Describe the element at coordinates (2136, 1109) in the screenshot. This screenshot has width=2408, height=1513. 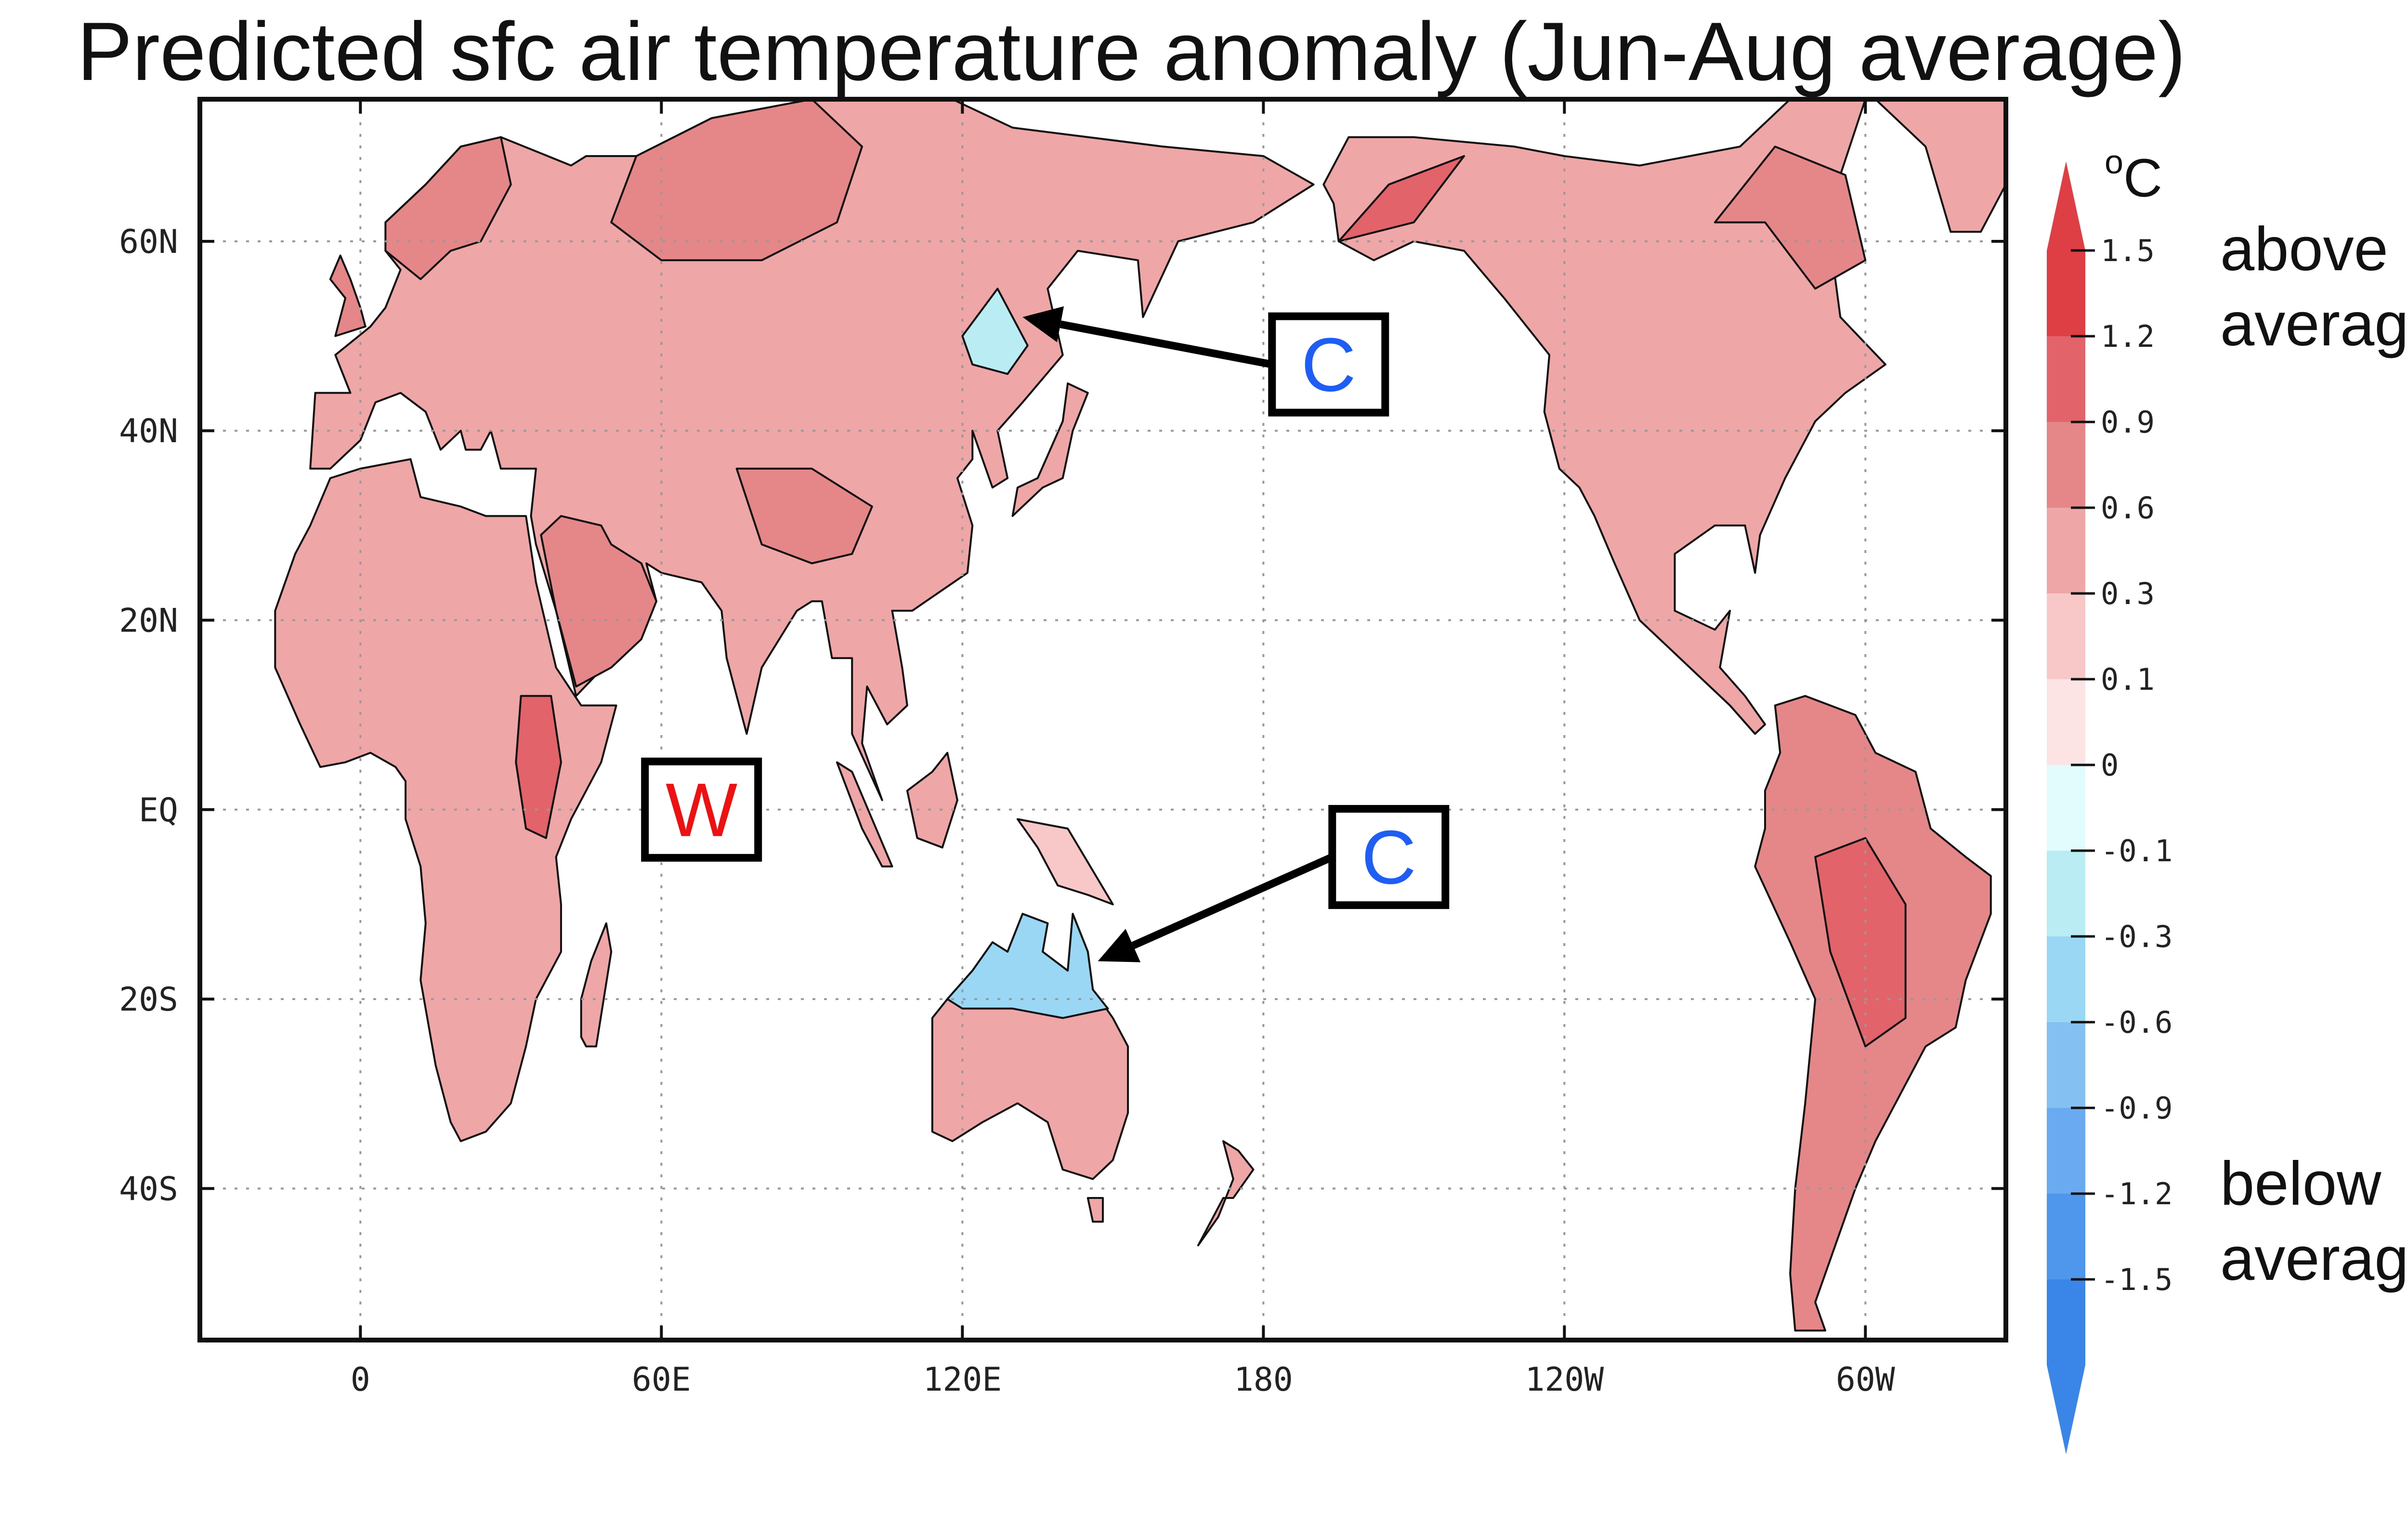
I see `colorbar-tick-label: -0.9` at that location.